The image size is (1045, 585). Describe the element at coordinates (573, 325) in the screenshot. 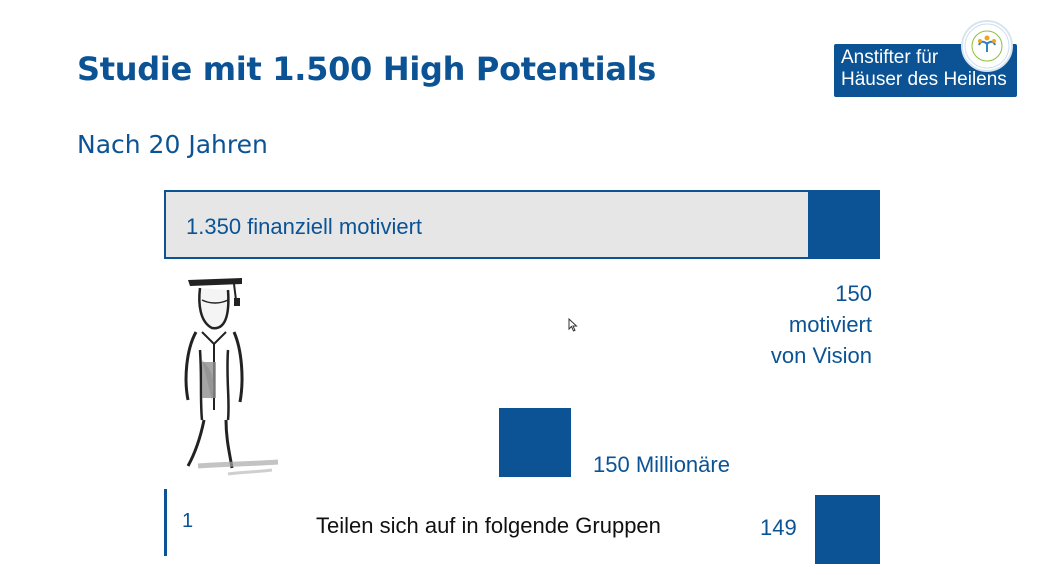

I see `mouse-cursor-icon` at that location.